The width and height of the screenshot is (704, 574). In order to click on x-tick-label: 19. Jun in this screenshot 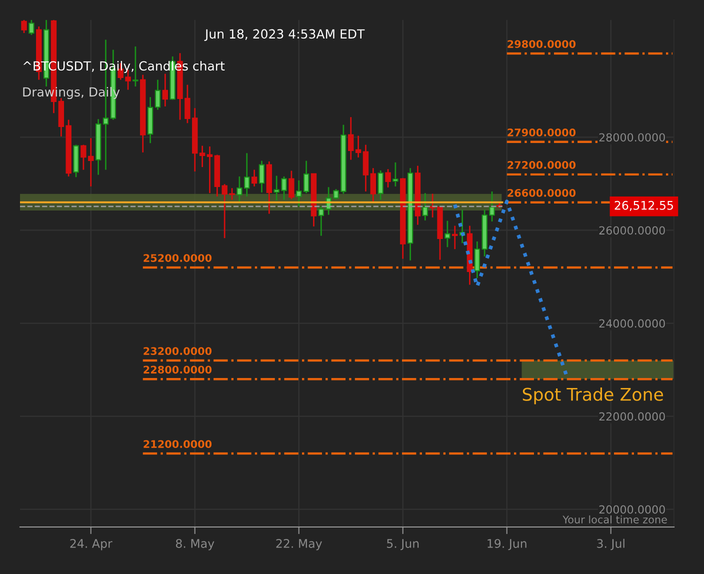, I will do `click(507, 544)`.